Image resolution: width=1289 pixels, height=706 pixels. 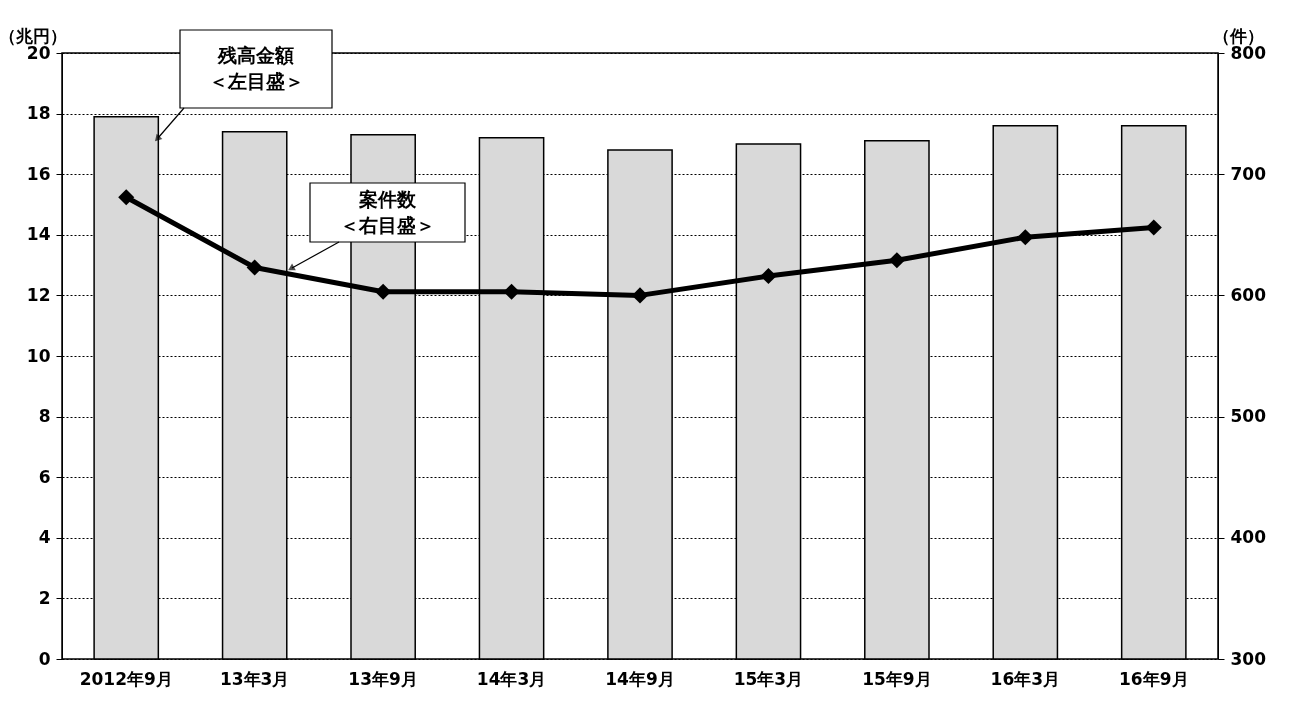 What do you see at coordinates (44, 476) in the screenshot?
I see `y-tick-label: 6` at bounding box center [44, 476].